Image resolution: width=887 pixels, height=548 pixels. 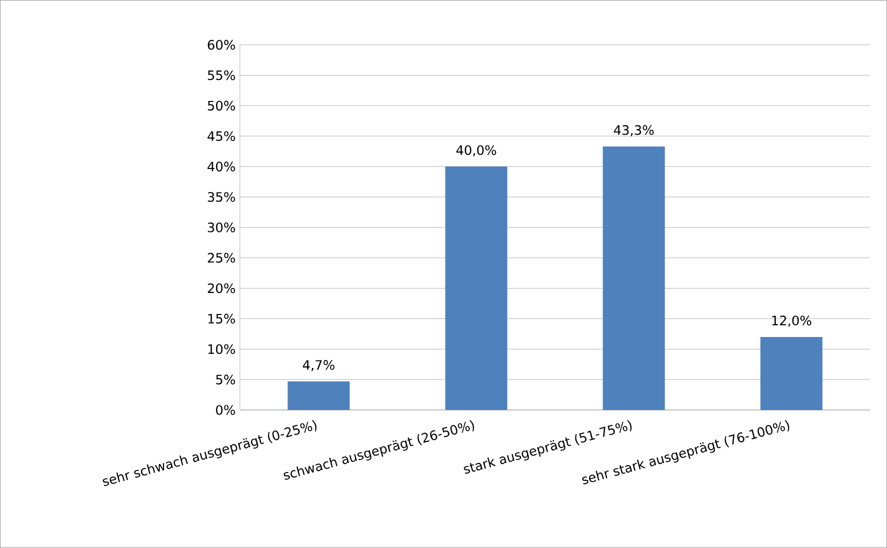 I want to click on y-tick-label: 15%, so click(x=222, y=319).